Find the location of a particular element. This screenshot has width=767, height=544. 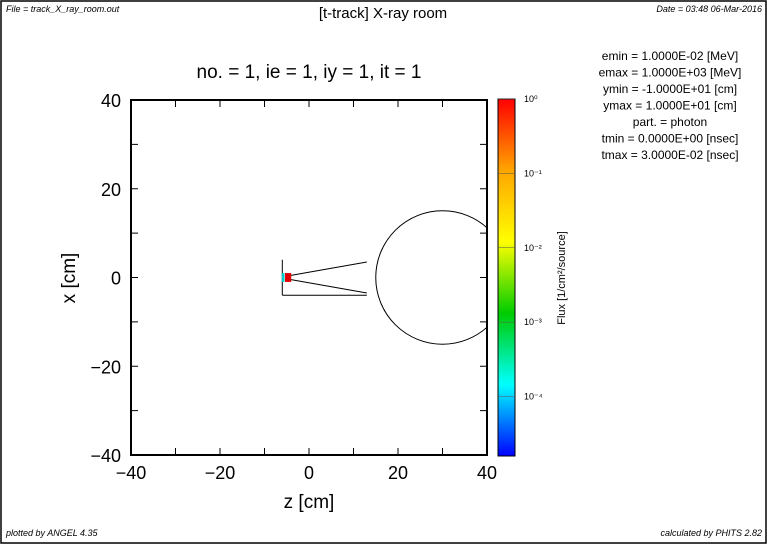

y-tick-label: 40 is located at coordinates (111, 101).